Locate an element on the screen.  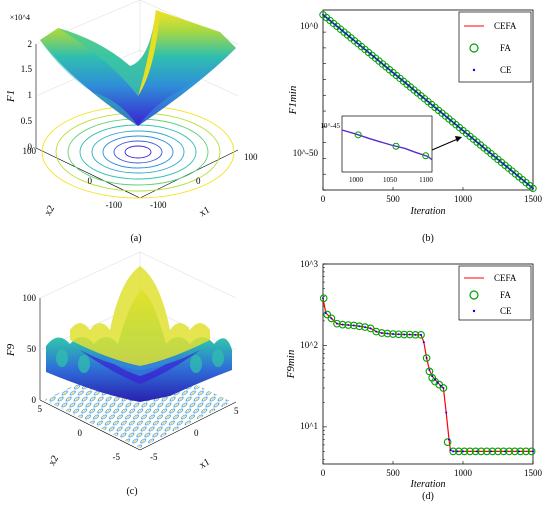
panel-a-z-tick: 0 is located at coordinates (30, 147).